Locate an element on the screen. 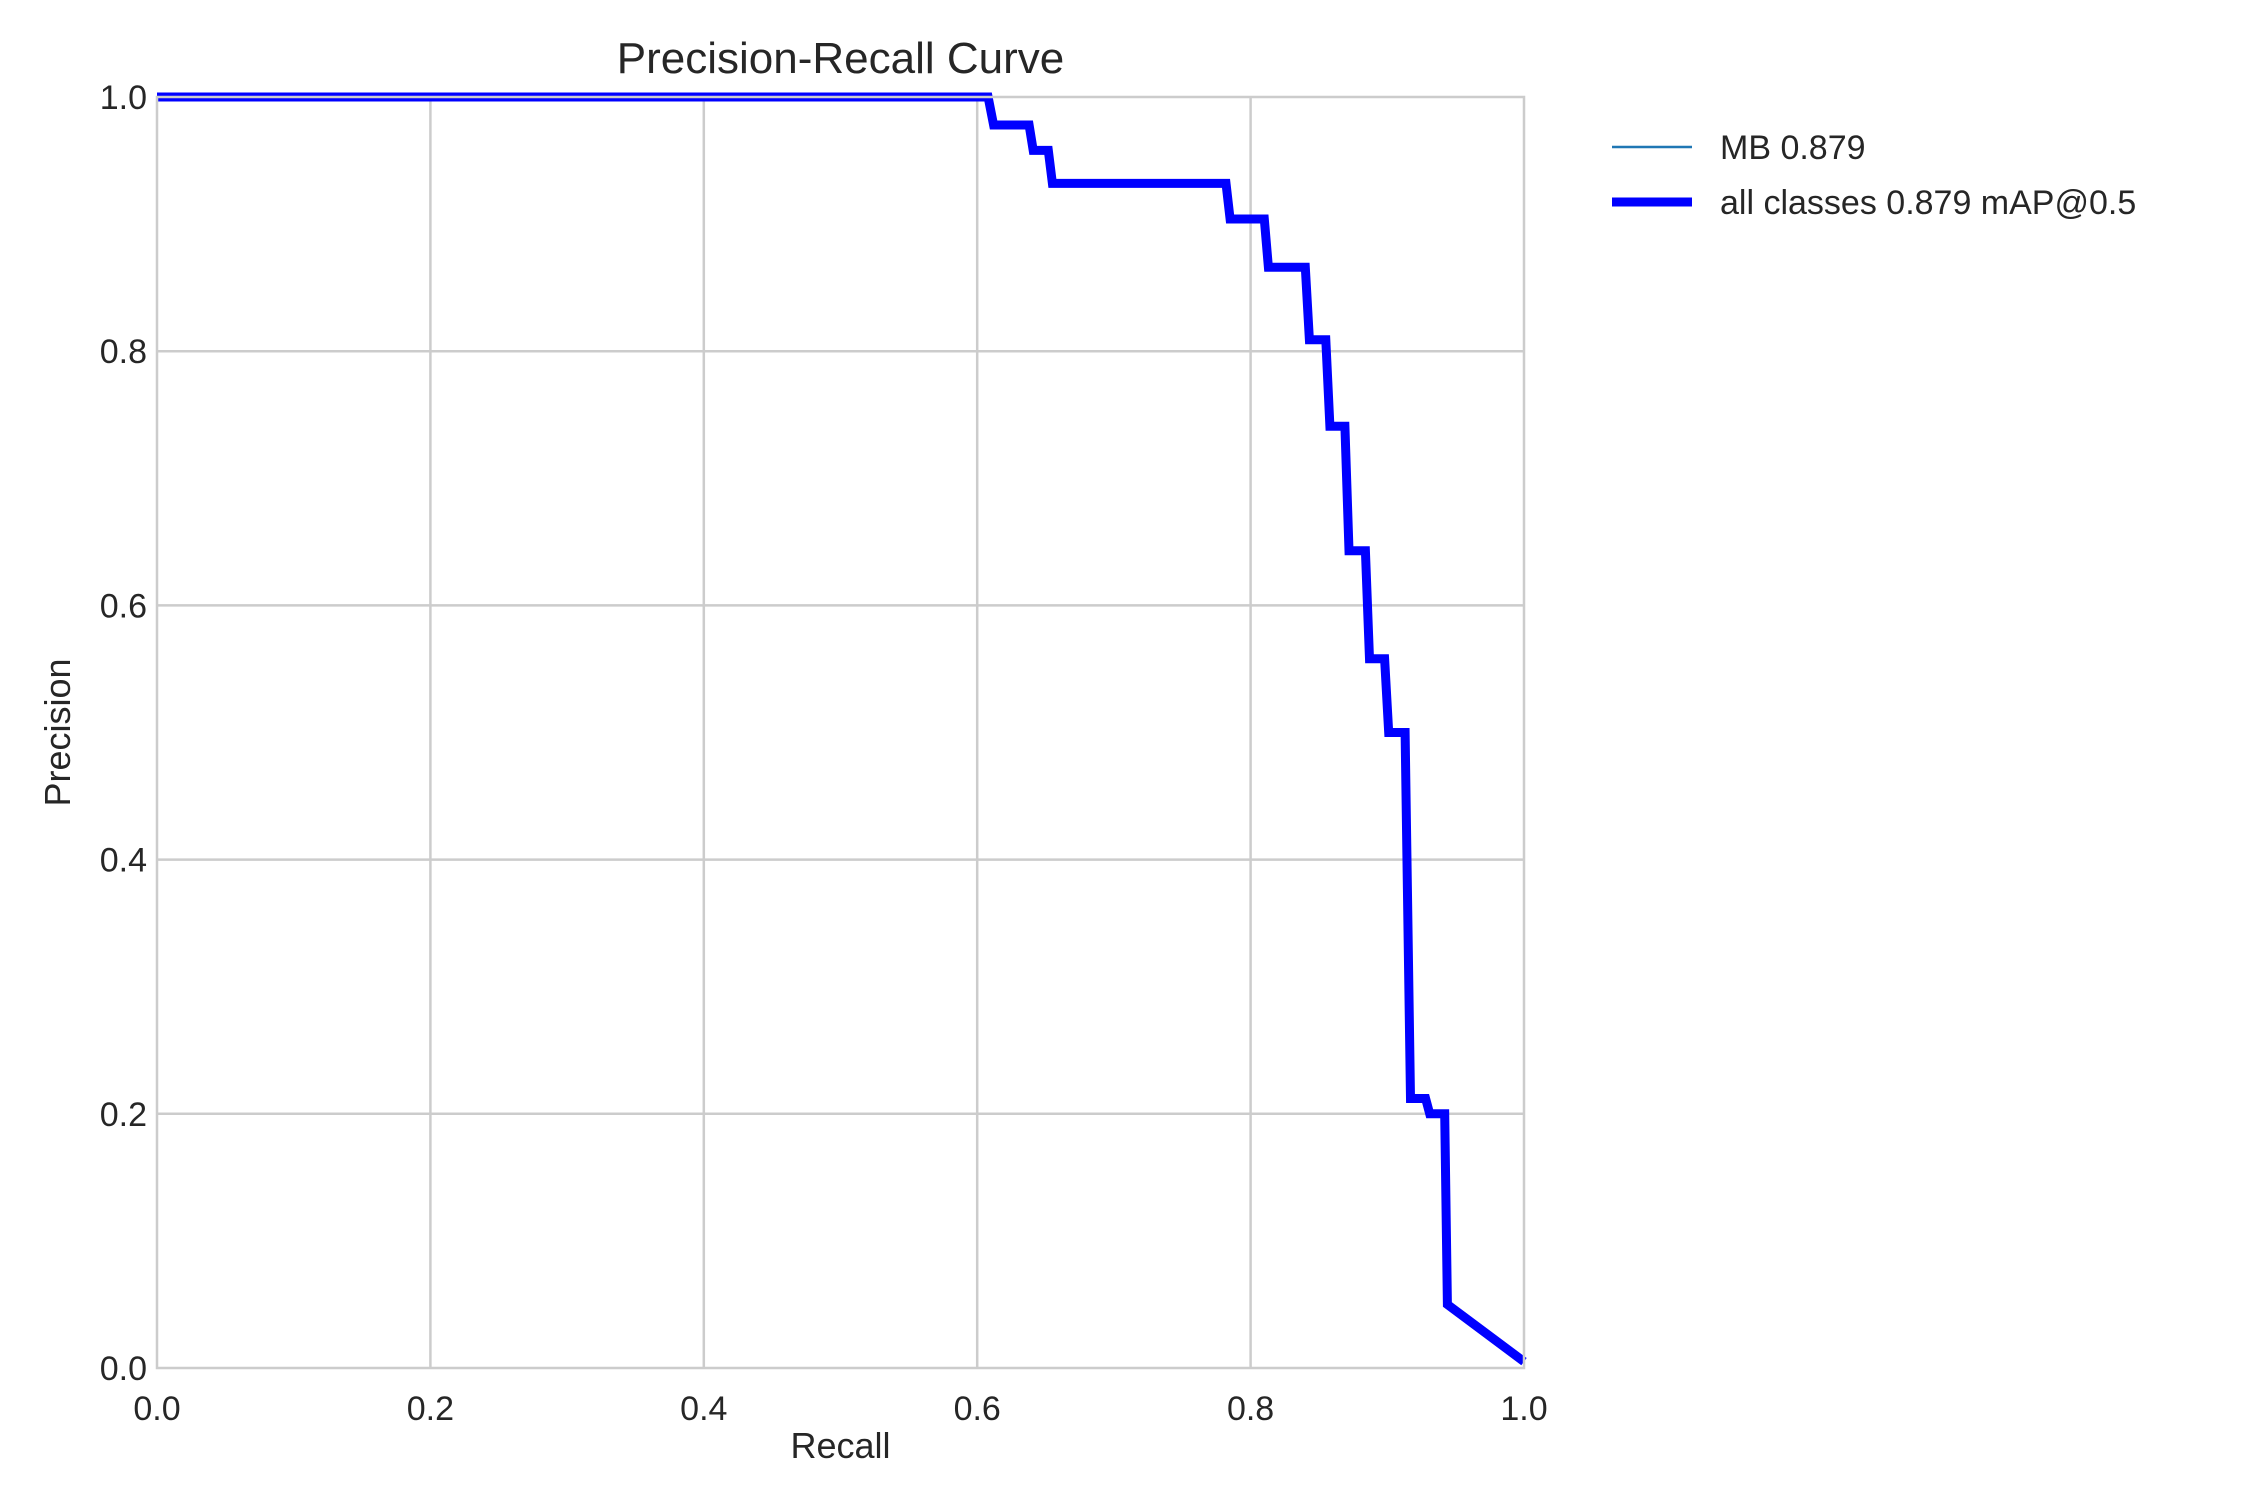 Image resolution: width=2250 pixels, height=1500 pixels. x-axis-label: Recall is located at coordinates (840, 1445).